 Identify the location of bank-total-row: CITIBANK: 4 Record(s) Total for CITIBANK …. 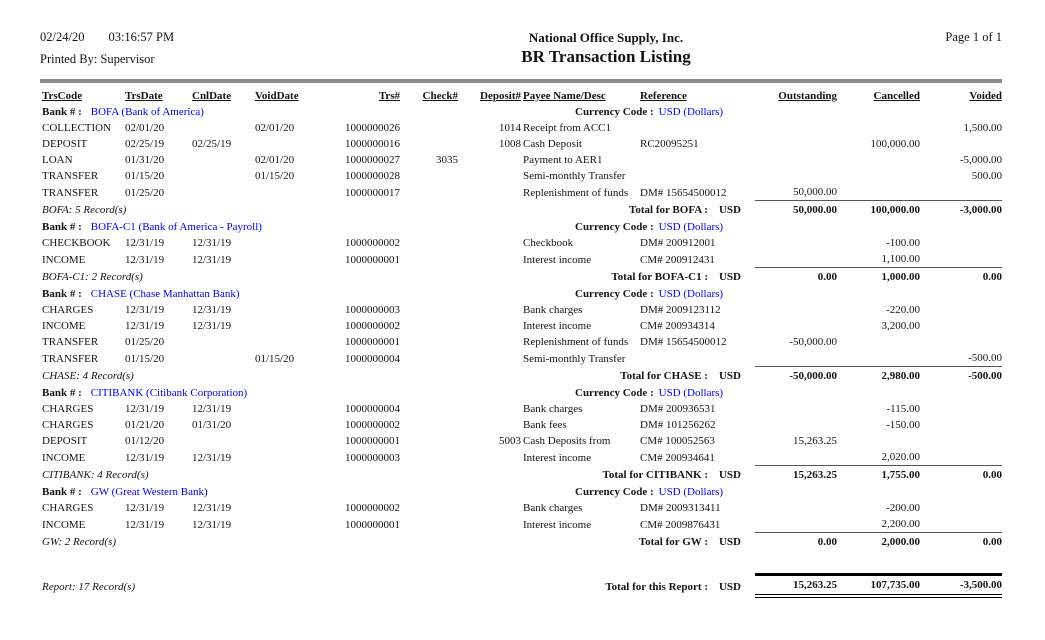
(521, 474).